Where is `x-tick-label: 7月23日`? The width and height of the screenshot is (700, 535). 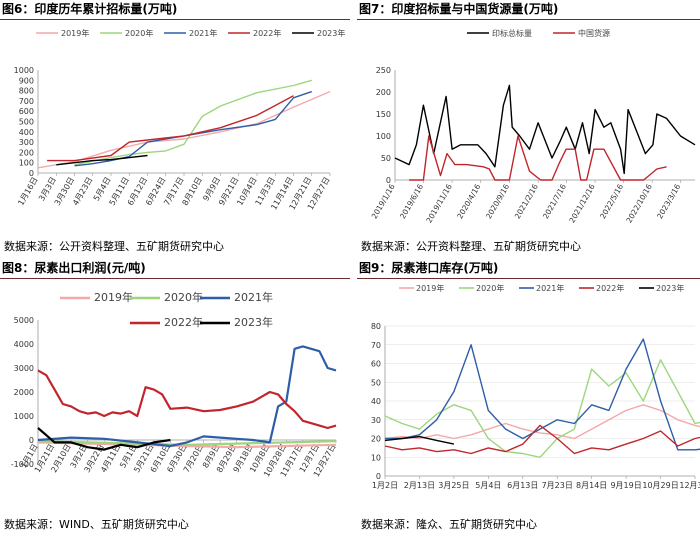
x-tick-label: 7月23日 is located at coordinates (557, 485).